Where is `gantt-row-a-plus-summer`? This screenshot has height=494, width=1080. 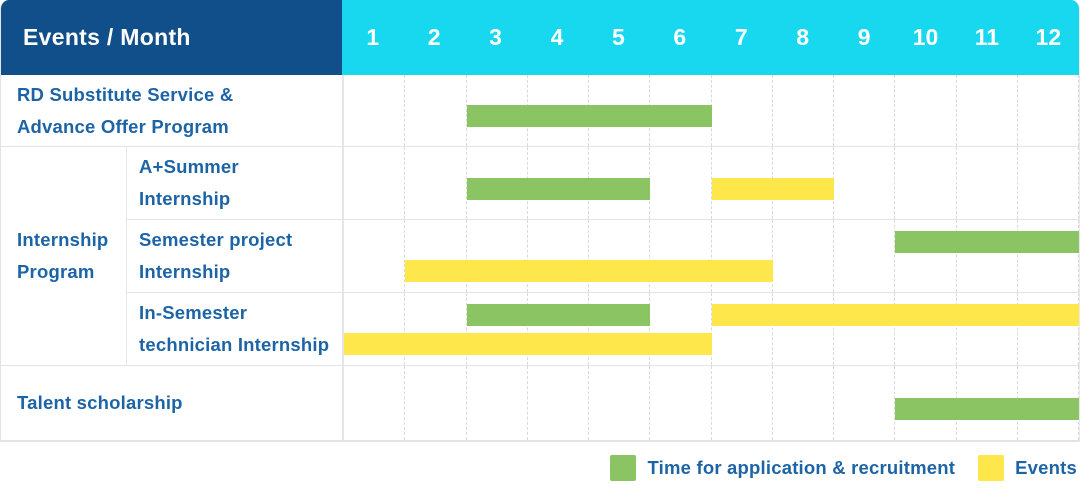 gantt-row-a-plus-summer is located at coordinates (710, 183).